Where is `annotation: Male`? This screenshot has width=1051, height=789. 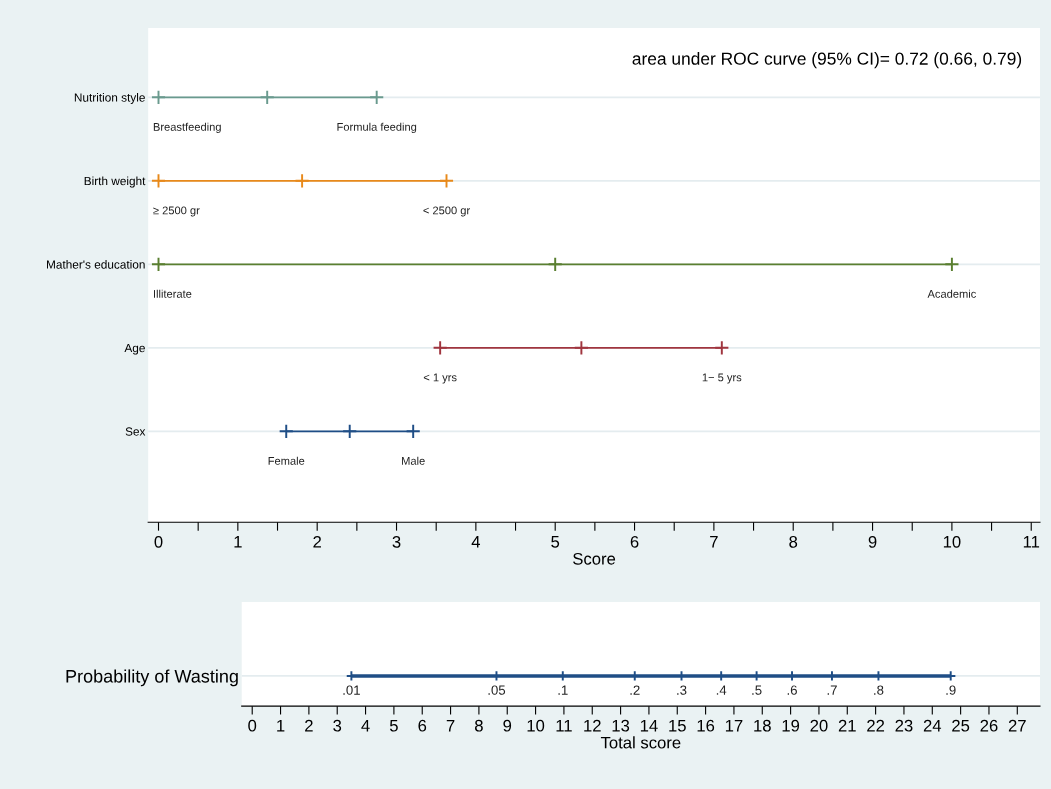 annotation: Male is located at coordinates (413, 460).